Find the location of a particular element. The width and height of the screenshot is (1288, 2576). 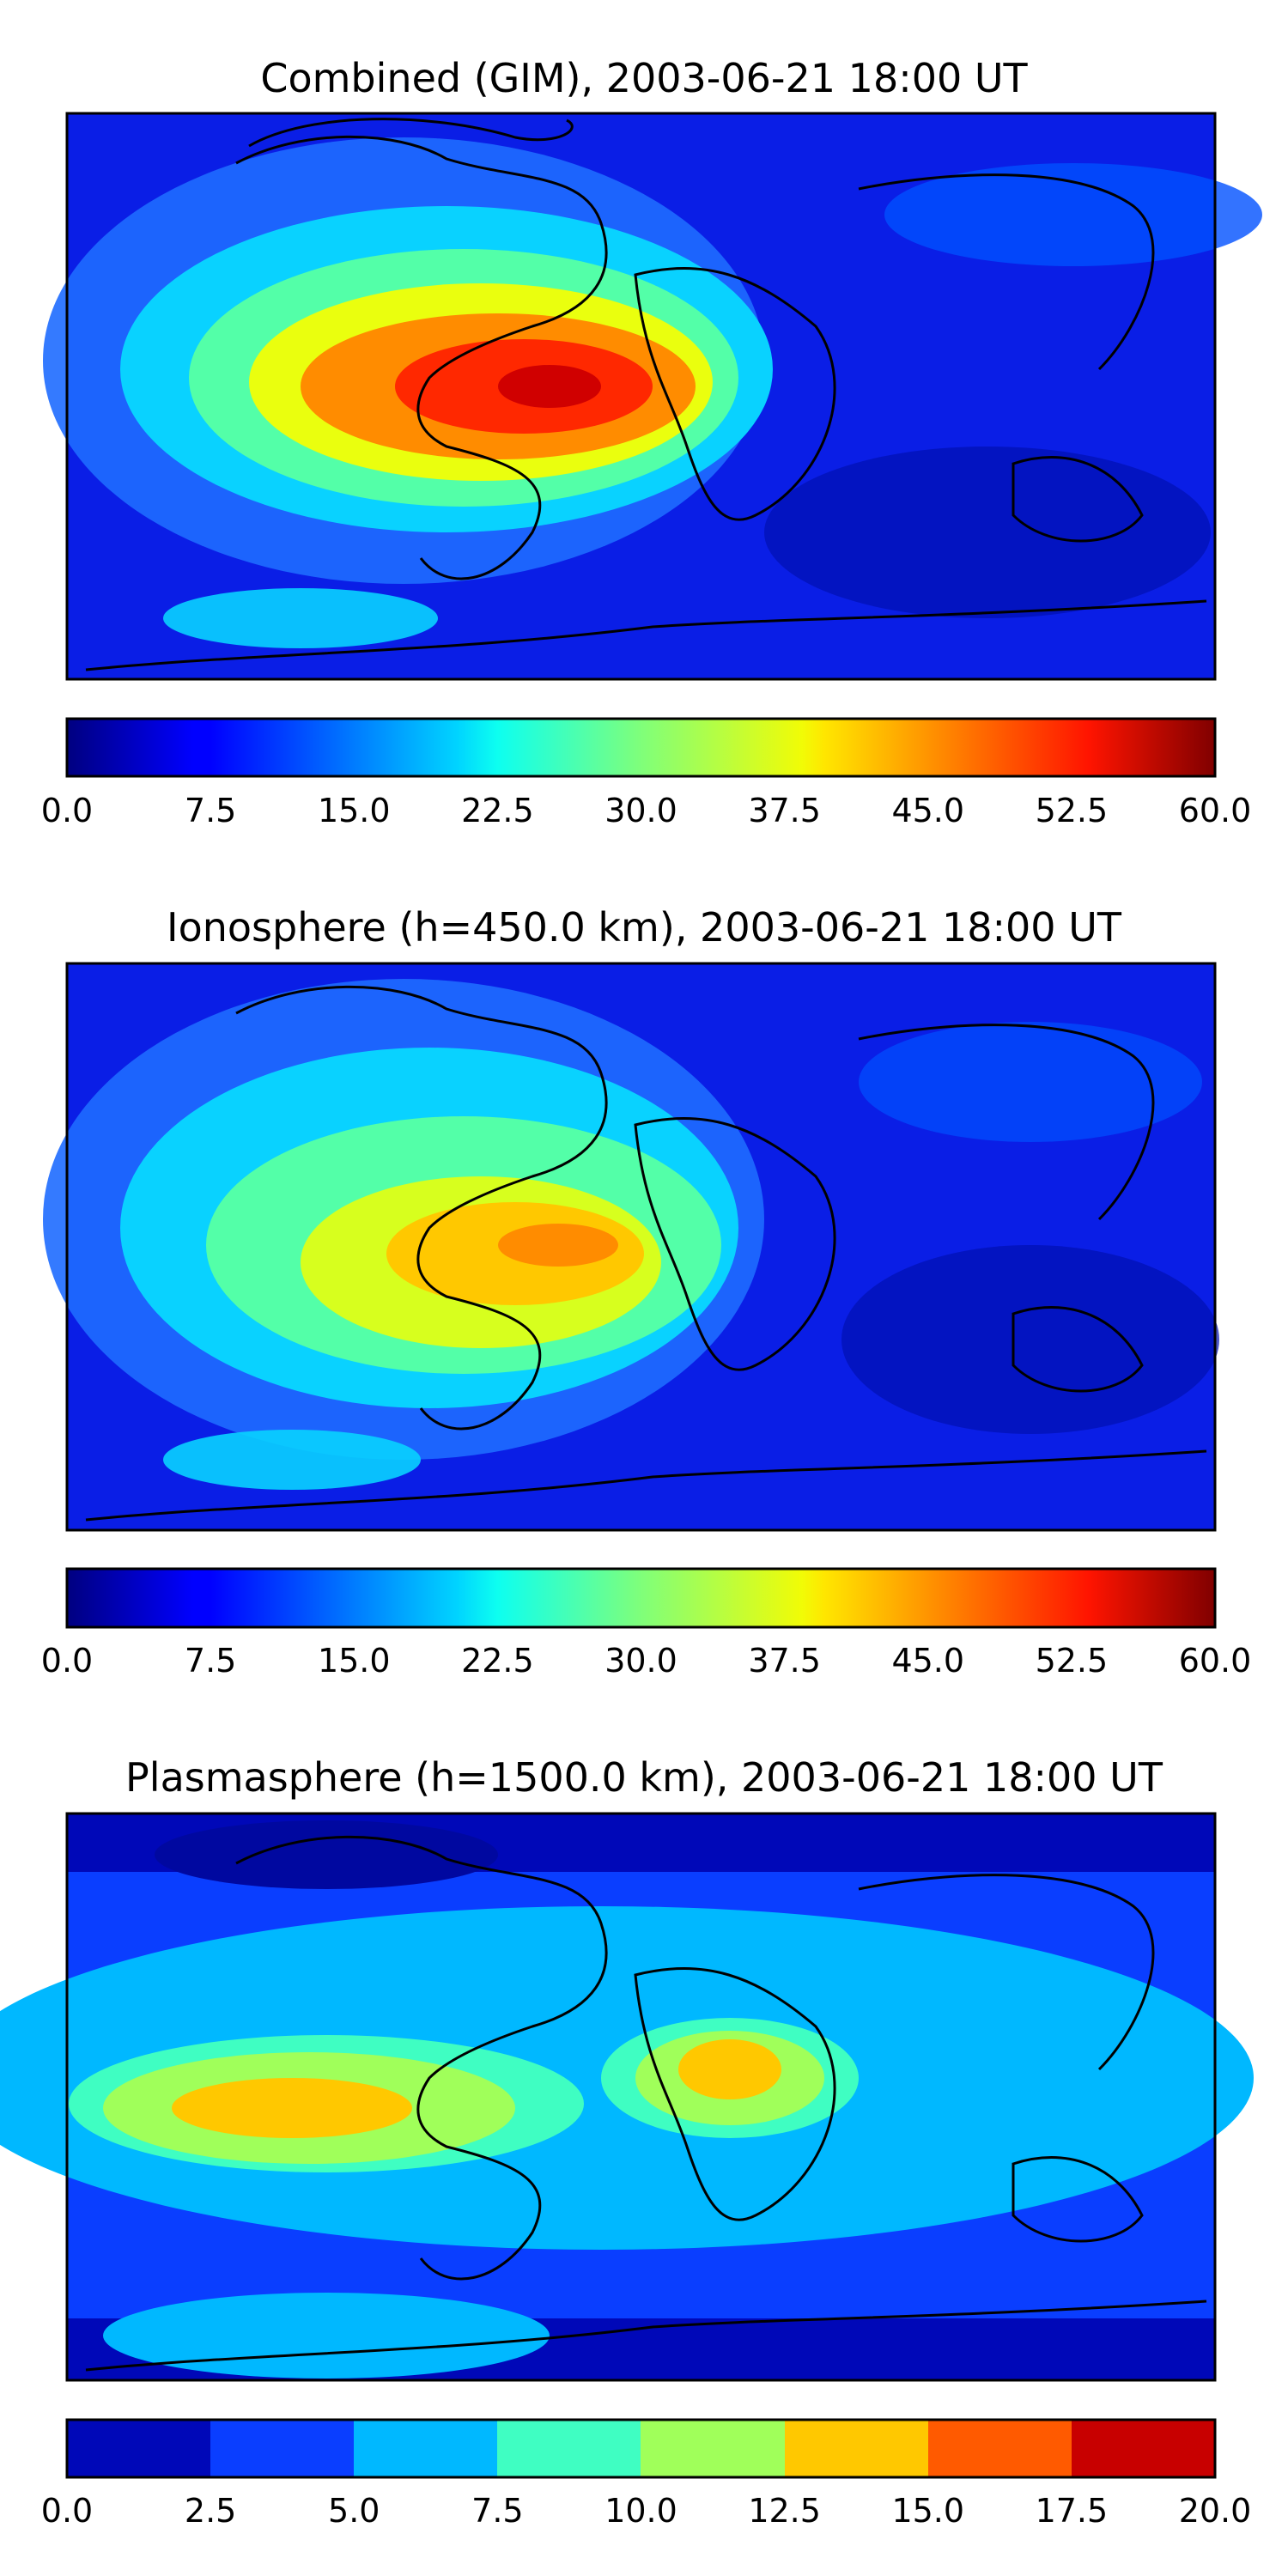

colorbar-3-tick-8: 20.0 is located at coordinates (1215, 2511).